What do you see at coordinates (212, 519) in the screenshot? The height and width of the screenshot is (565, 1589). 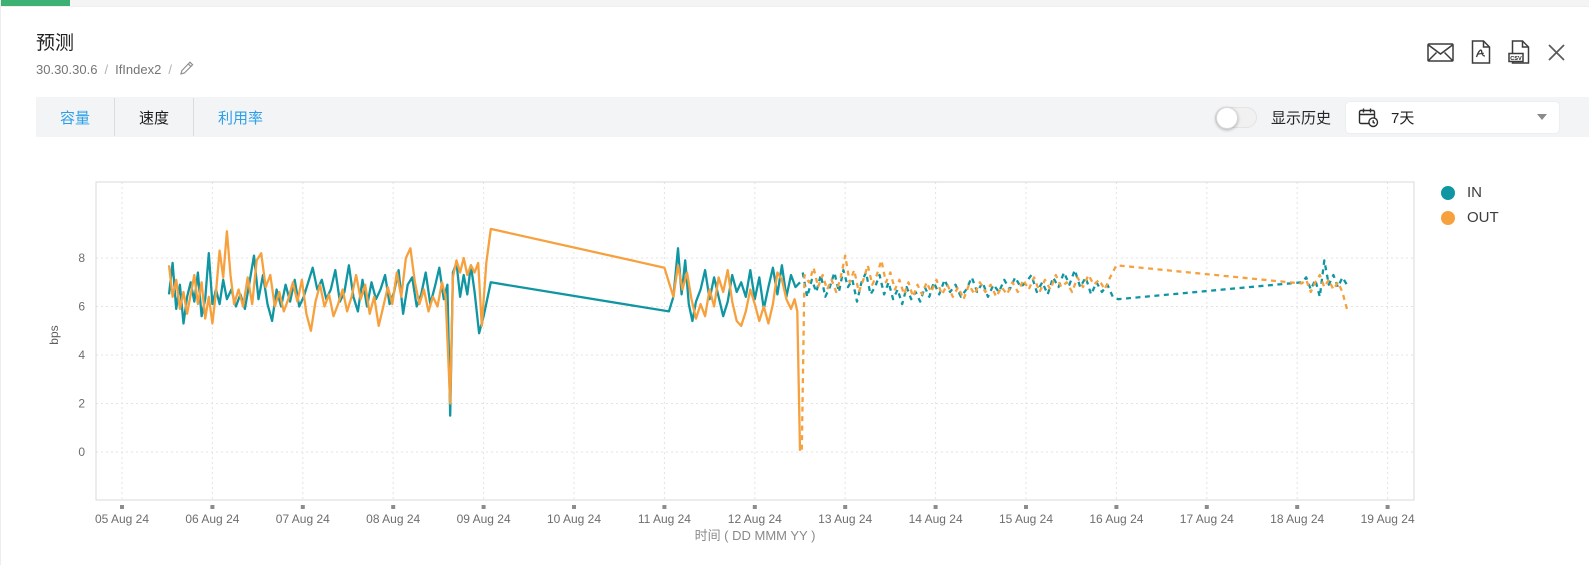 I see `x-tick-label: 06 Aug 24` at bounding box center [212, 519].